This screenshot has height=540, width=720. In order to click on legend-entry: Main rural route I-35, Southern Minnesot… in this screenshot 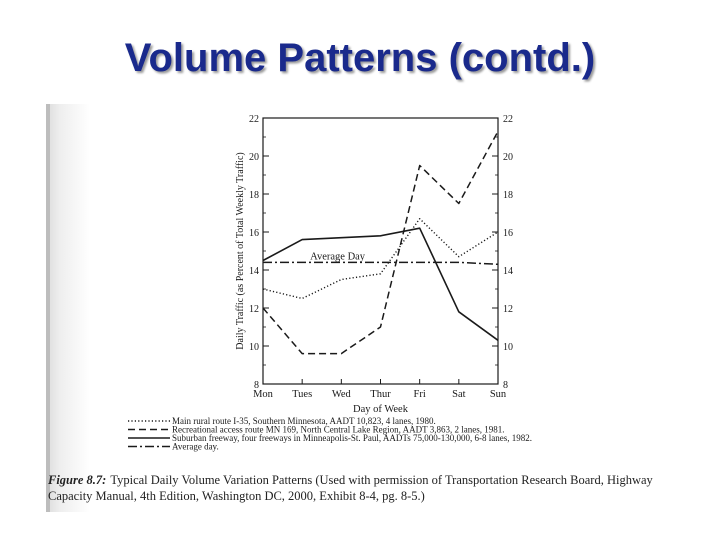, I will do `click(304, 421)`.